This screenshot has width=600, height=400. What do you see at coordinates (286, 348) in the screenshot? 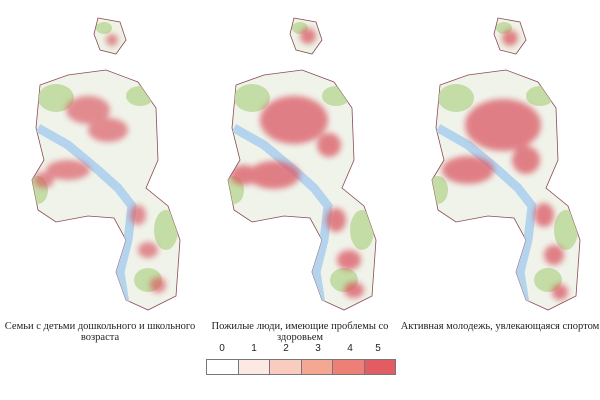
I see `legend-label-2: 2` at bounding box center [286, 348].